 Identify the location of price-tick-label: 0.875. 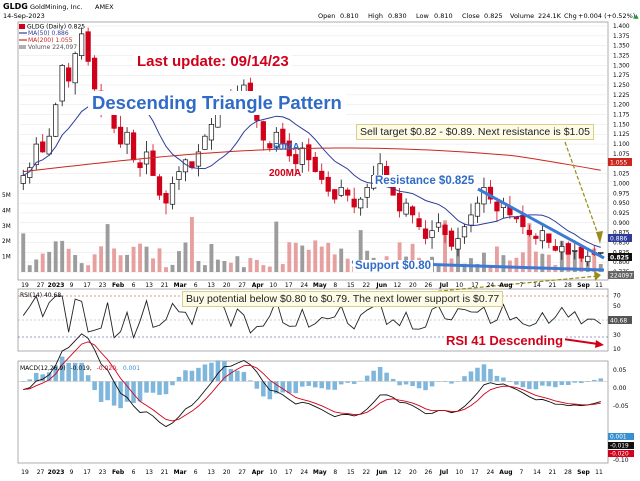
(621, 234).